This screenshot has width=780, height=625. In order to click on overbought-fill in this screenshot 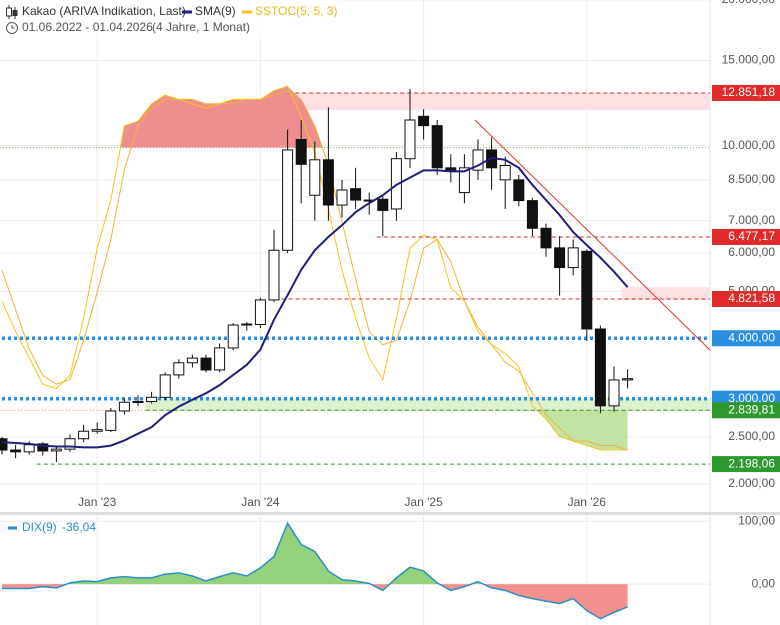, I will do `click(315, 117)`.